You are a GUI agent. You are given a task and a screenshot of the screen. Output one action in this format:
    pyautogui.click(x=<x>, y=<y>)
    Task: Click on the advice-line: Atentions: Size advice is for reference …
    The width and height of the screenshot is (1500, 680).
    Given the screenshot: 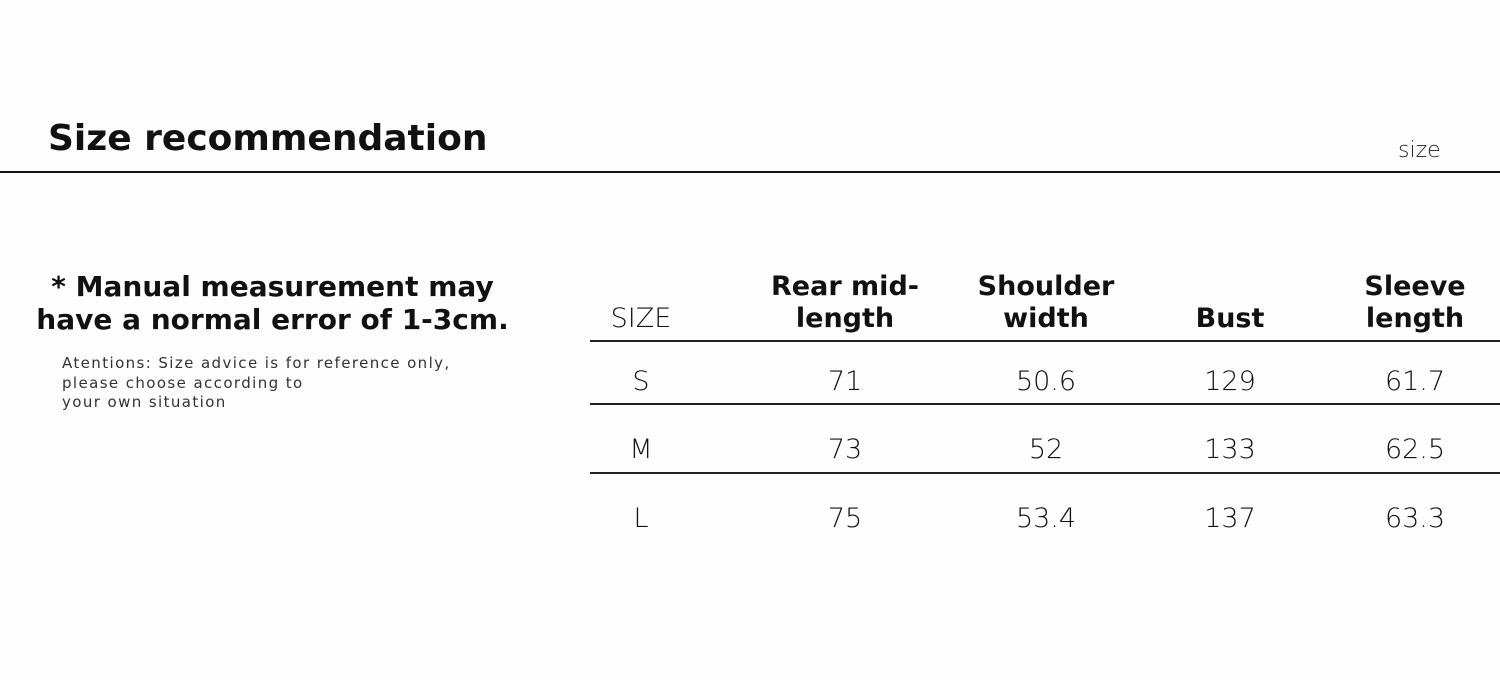 What is the action you would take?
    pyautogui.click(x=256, y=363)
    